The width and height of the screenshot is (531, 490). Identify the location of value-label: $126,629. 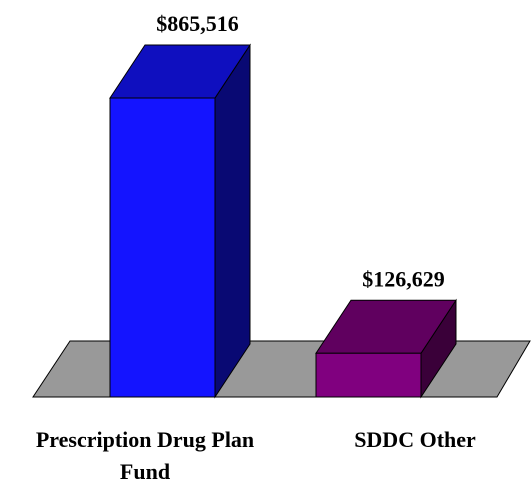
(403, 278).